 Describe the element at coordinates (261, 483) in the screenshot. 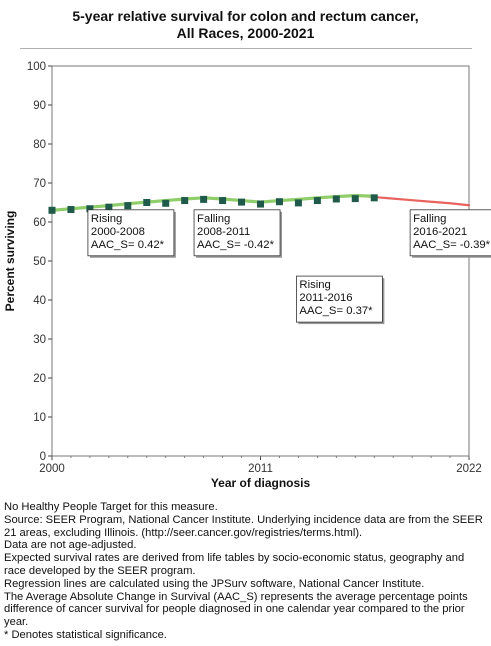

I see `x-axis-label: Year of diagnosis` at that location.